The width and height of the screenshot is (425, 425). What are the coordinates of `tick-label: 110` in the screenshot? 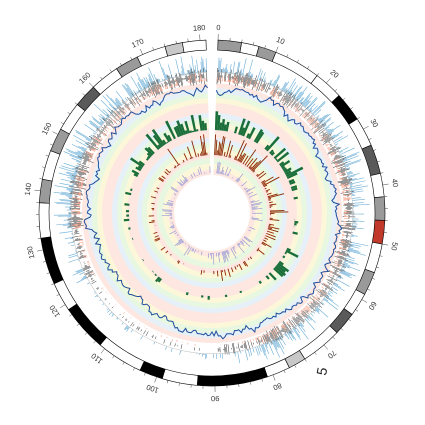 It's located at (96, 358).